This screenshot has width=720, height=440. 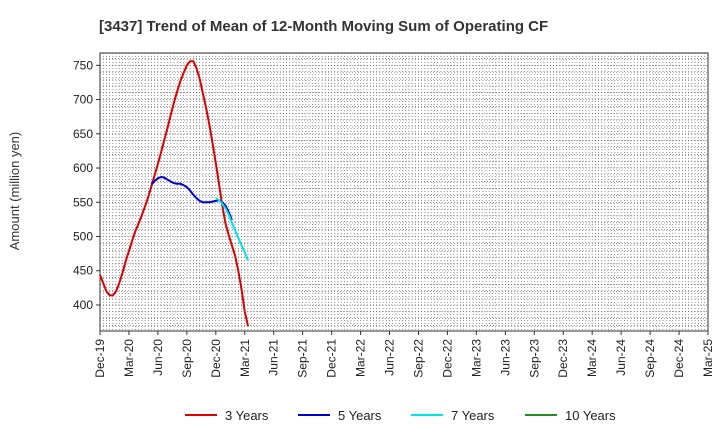 What do you see at coordinates (400, 415) in the screenshot?
I see `legend: 3 Years 5 Years 7 Years 10 Years` at bounding box center [400, 415].